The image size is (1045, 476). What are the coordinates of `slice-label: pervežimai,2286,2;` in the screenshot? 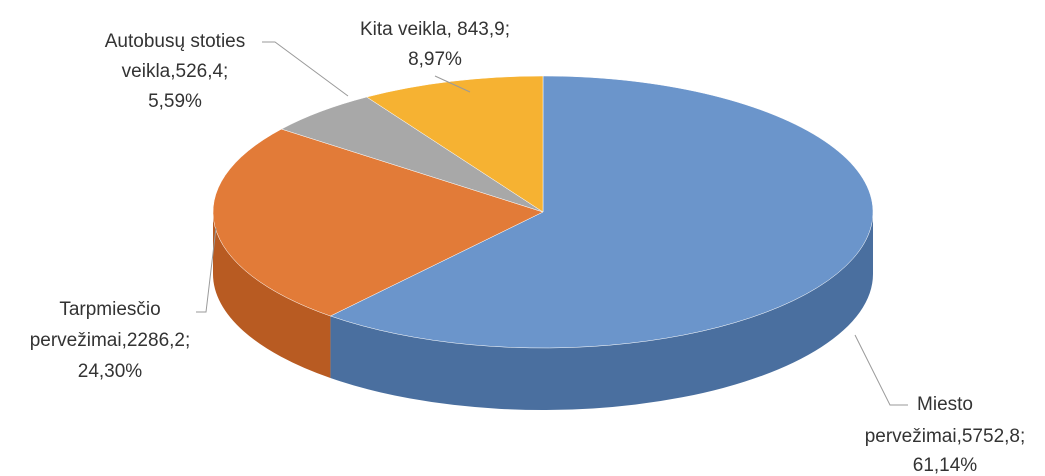 It's located at (110, 340).